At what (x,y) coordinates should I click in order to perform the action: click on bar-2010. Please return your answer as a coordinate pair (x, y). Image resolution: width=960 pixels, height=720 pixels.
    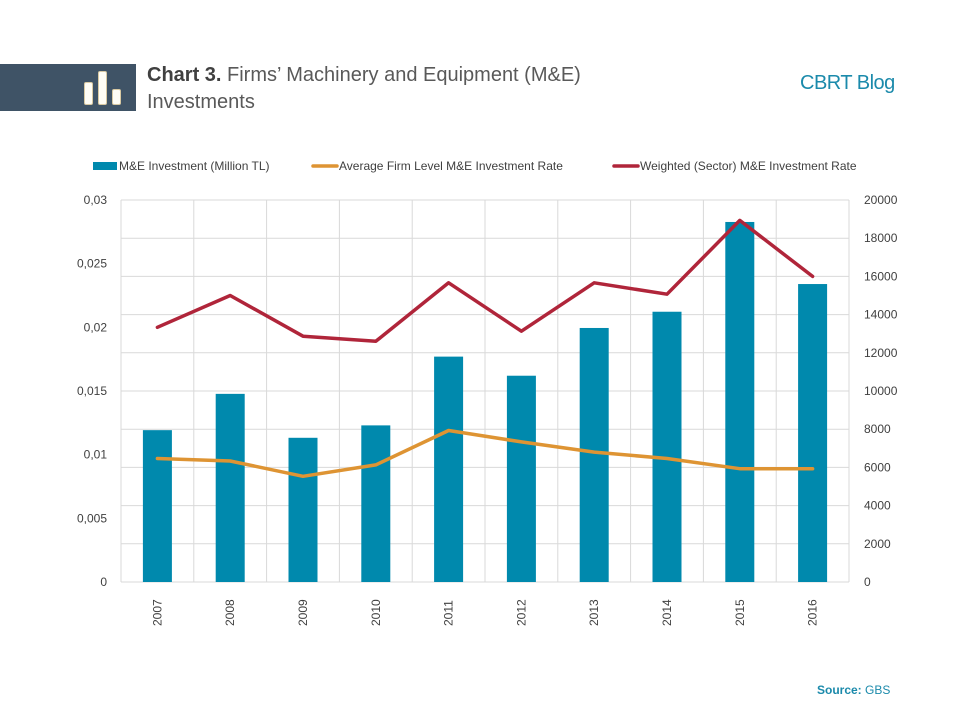
    Looking at the image, I should click on (376, 503).